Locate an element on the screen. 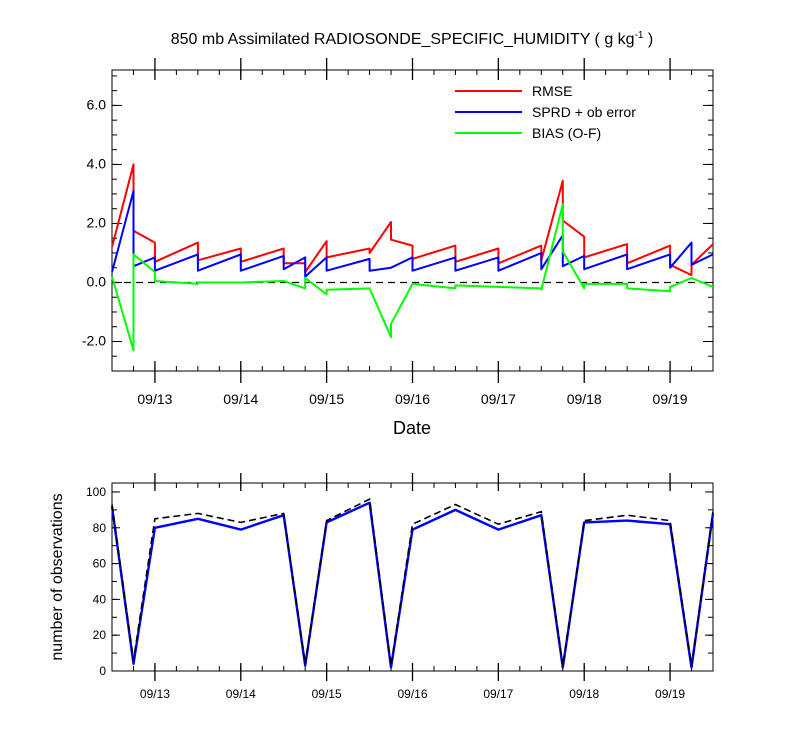 The height and width of the screenshot is (750, 800). legend: RMSE SPRD + ob error BIAS (O-F) is located at coordinates (545, 112).